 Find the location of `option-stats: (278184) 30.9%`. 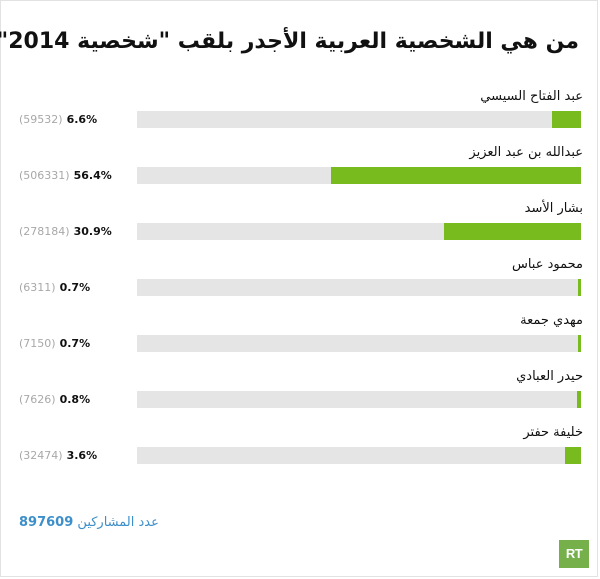

option-stats: (278184) 30.9% is located at coordinates (65, 231).